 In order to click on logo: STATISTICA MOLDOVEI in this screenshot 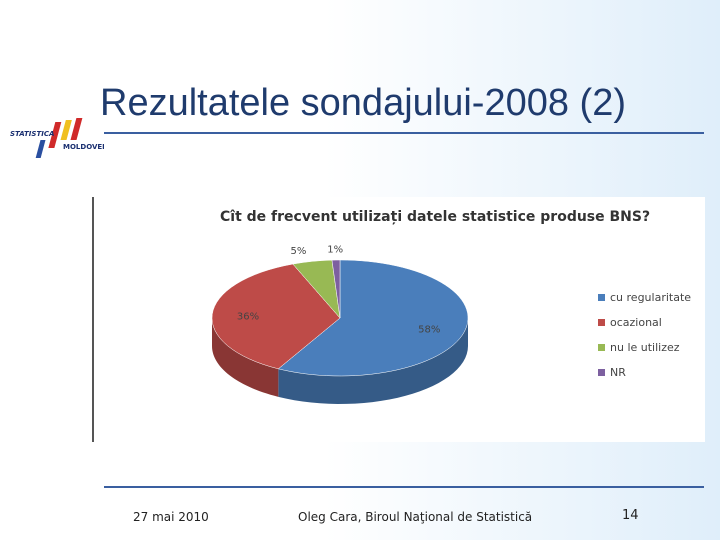, I will do `click(57, 138)`.